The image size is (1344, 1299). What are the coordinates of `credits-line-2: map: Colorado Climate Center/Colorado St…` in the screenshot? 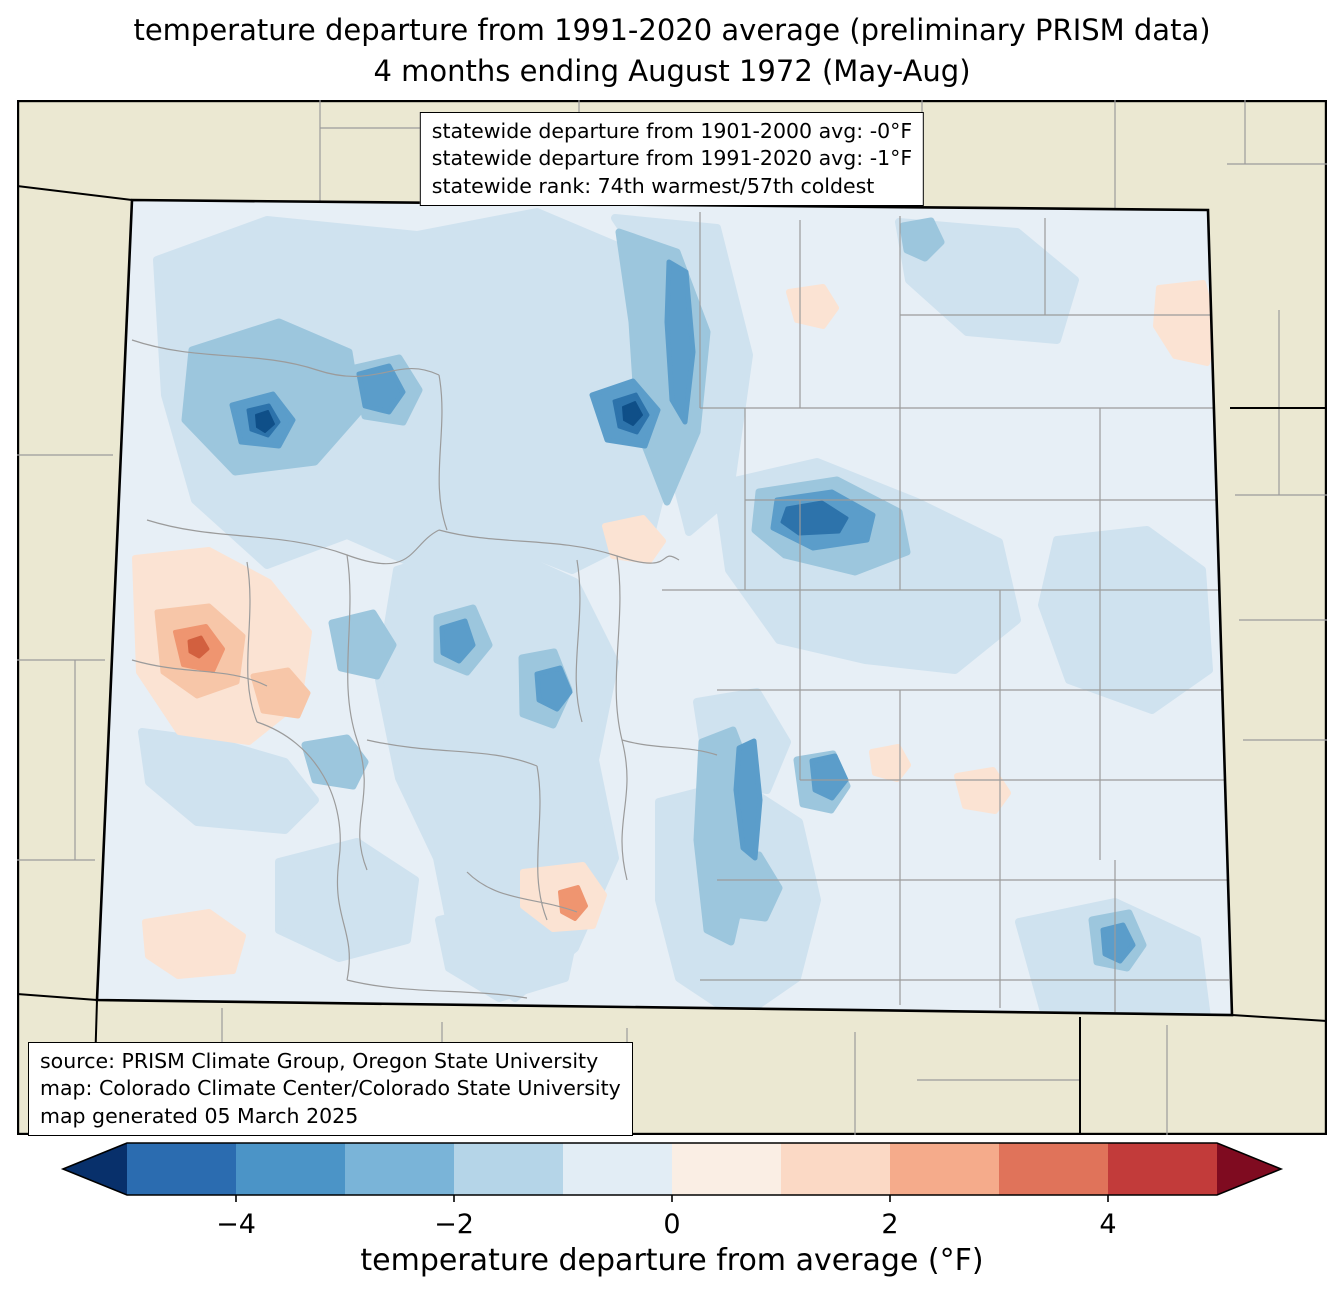 It's located at (330, 1088).